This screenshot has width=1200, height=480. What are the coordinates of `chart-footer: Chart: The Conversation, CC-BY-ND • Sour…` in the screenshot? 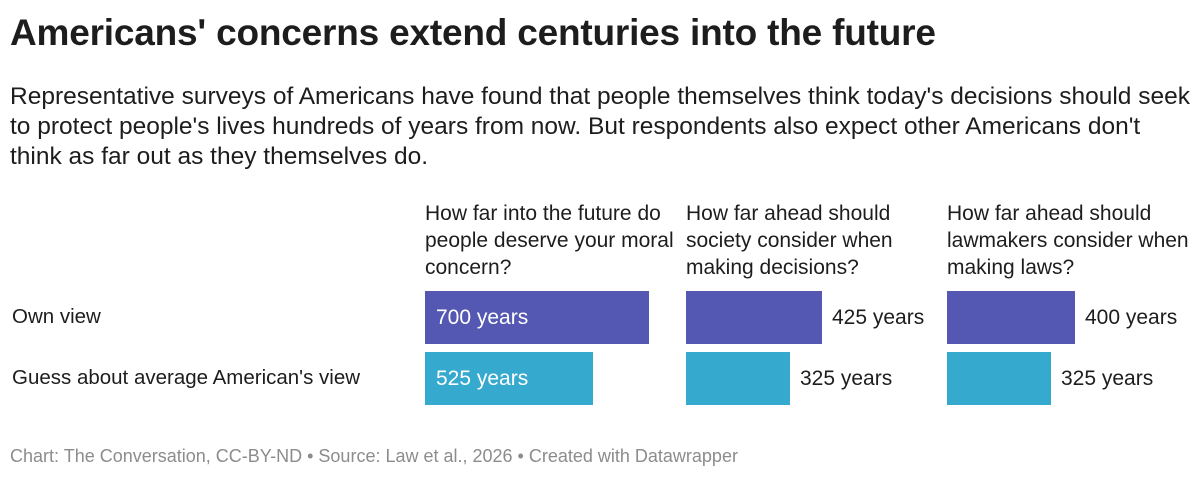 It's located at (374, 456).